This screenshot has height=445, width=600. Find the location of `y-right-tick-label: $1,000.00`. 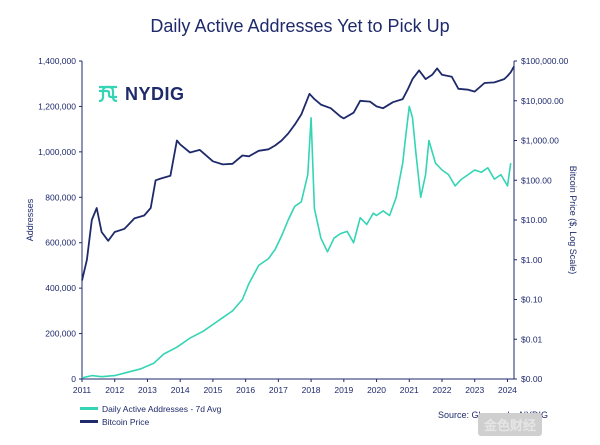

y-right-tick-label: $1,000.00 is located at coordinates (540, 141).